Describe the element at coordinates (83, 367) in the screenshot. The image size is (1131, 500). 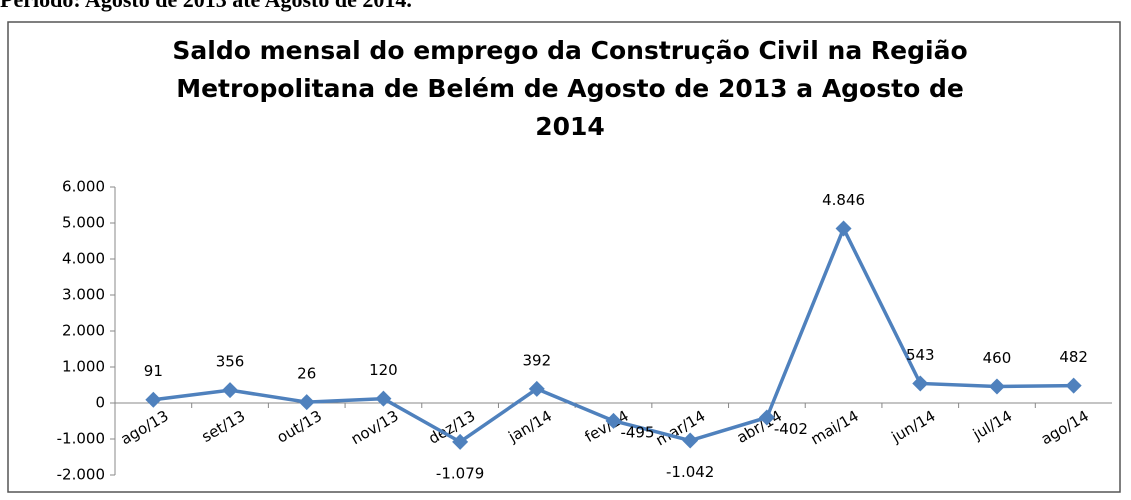
I see `y-tick-label: 1.000` at that location.